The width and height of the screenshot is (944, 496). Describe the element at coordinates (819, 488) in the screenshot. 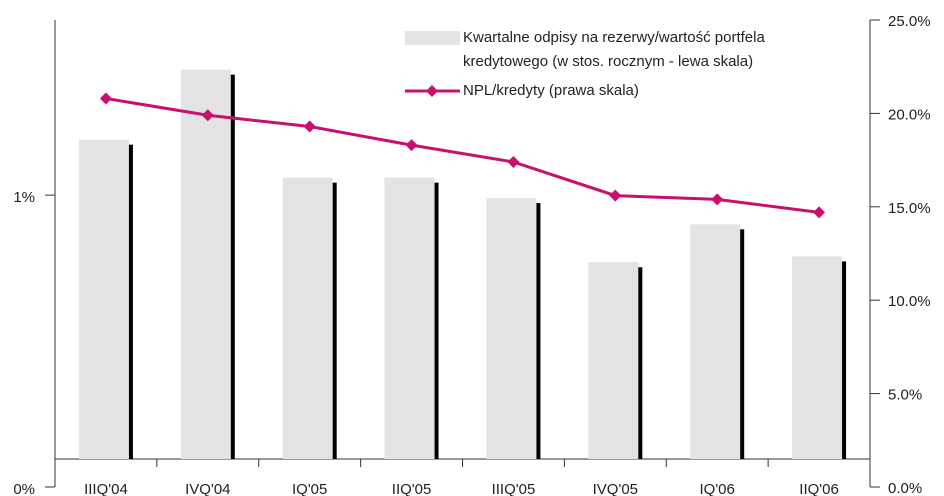

I see `x-tick-label: IIQ'06` at that location.